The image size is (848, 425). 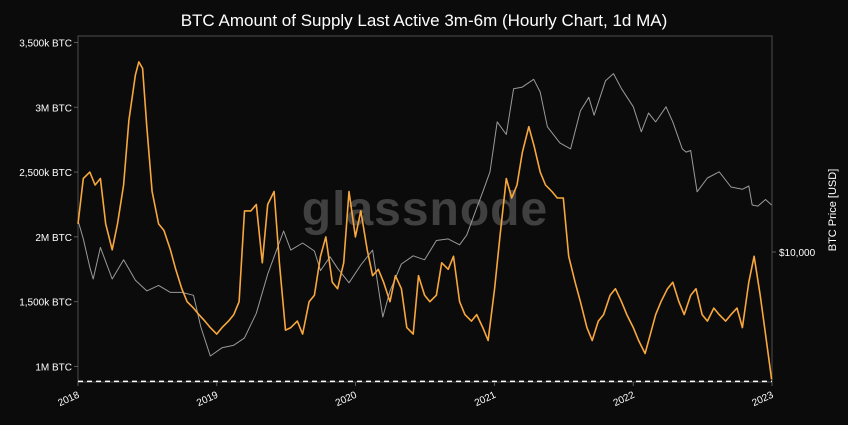 I want to click on y-left-tick-label: 1M BTC, so click(x=53, y=367).